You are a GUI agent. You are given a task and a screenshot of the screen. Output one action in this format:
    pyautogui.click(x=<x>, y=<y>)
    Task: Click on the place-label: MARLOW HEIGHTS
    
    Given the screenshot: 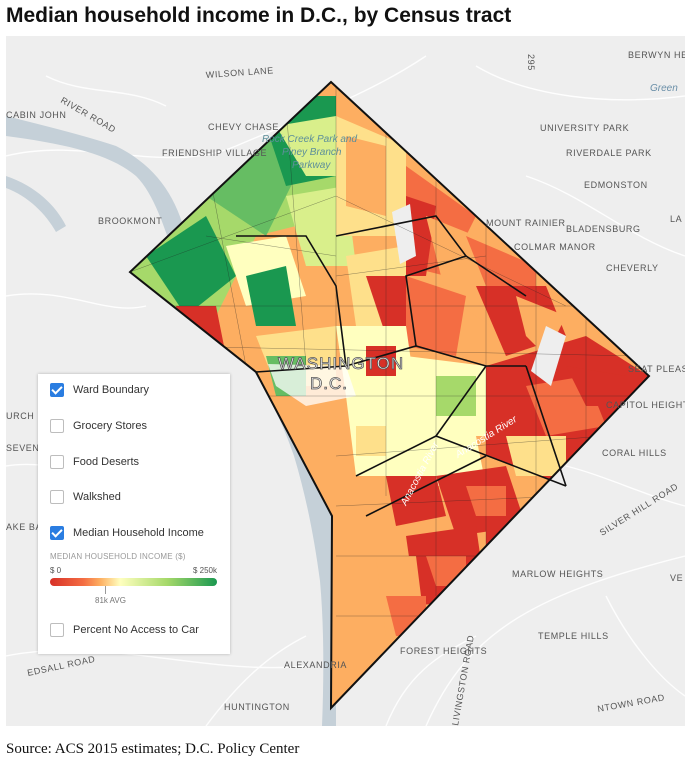 What is the action you would take?
    pyautogui.click(x=557, y=574)
    